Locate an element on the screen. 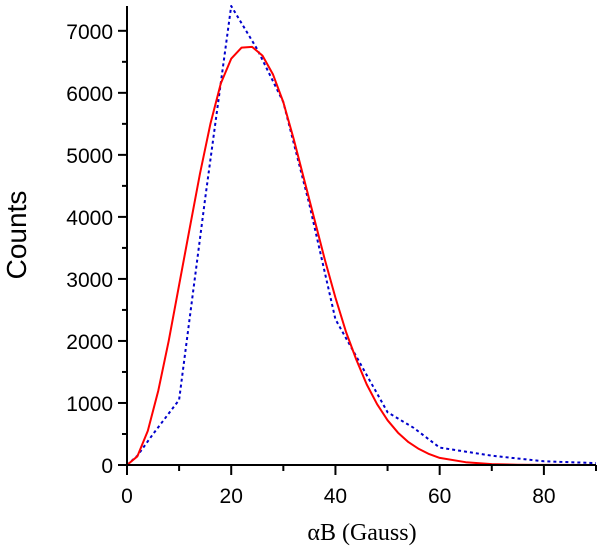 This screenshot has height=548, width=600. y-tick-label: 1000 is located at coordinates (89, 404).